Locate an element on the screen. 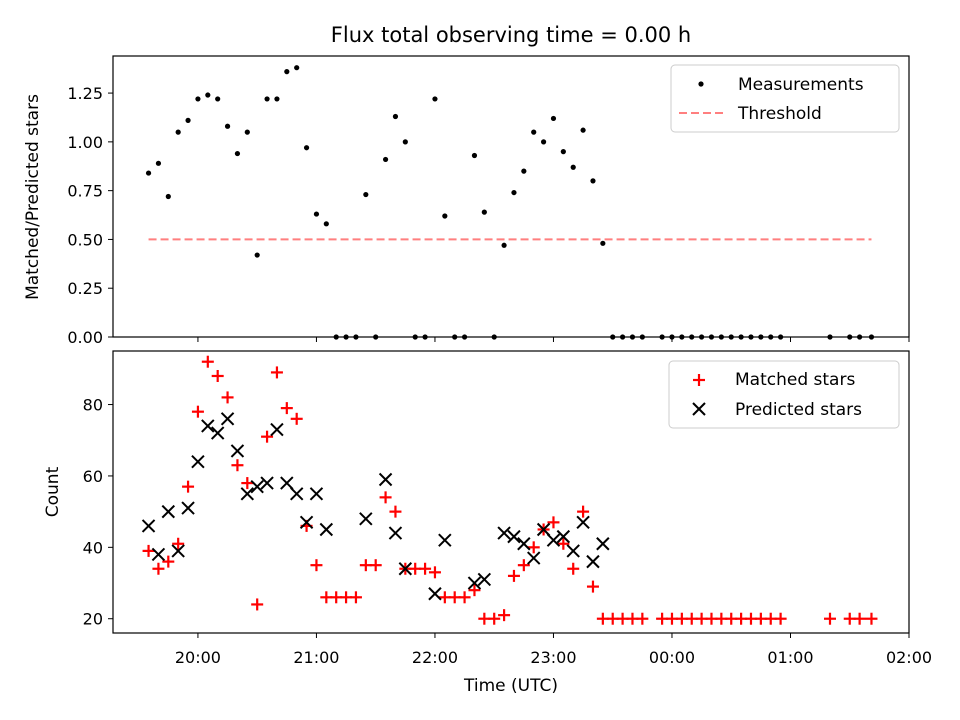 This screenshot has height=720, width=960. count-y-tick-label: 80 is located at coordinates (93, 405).